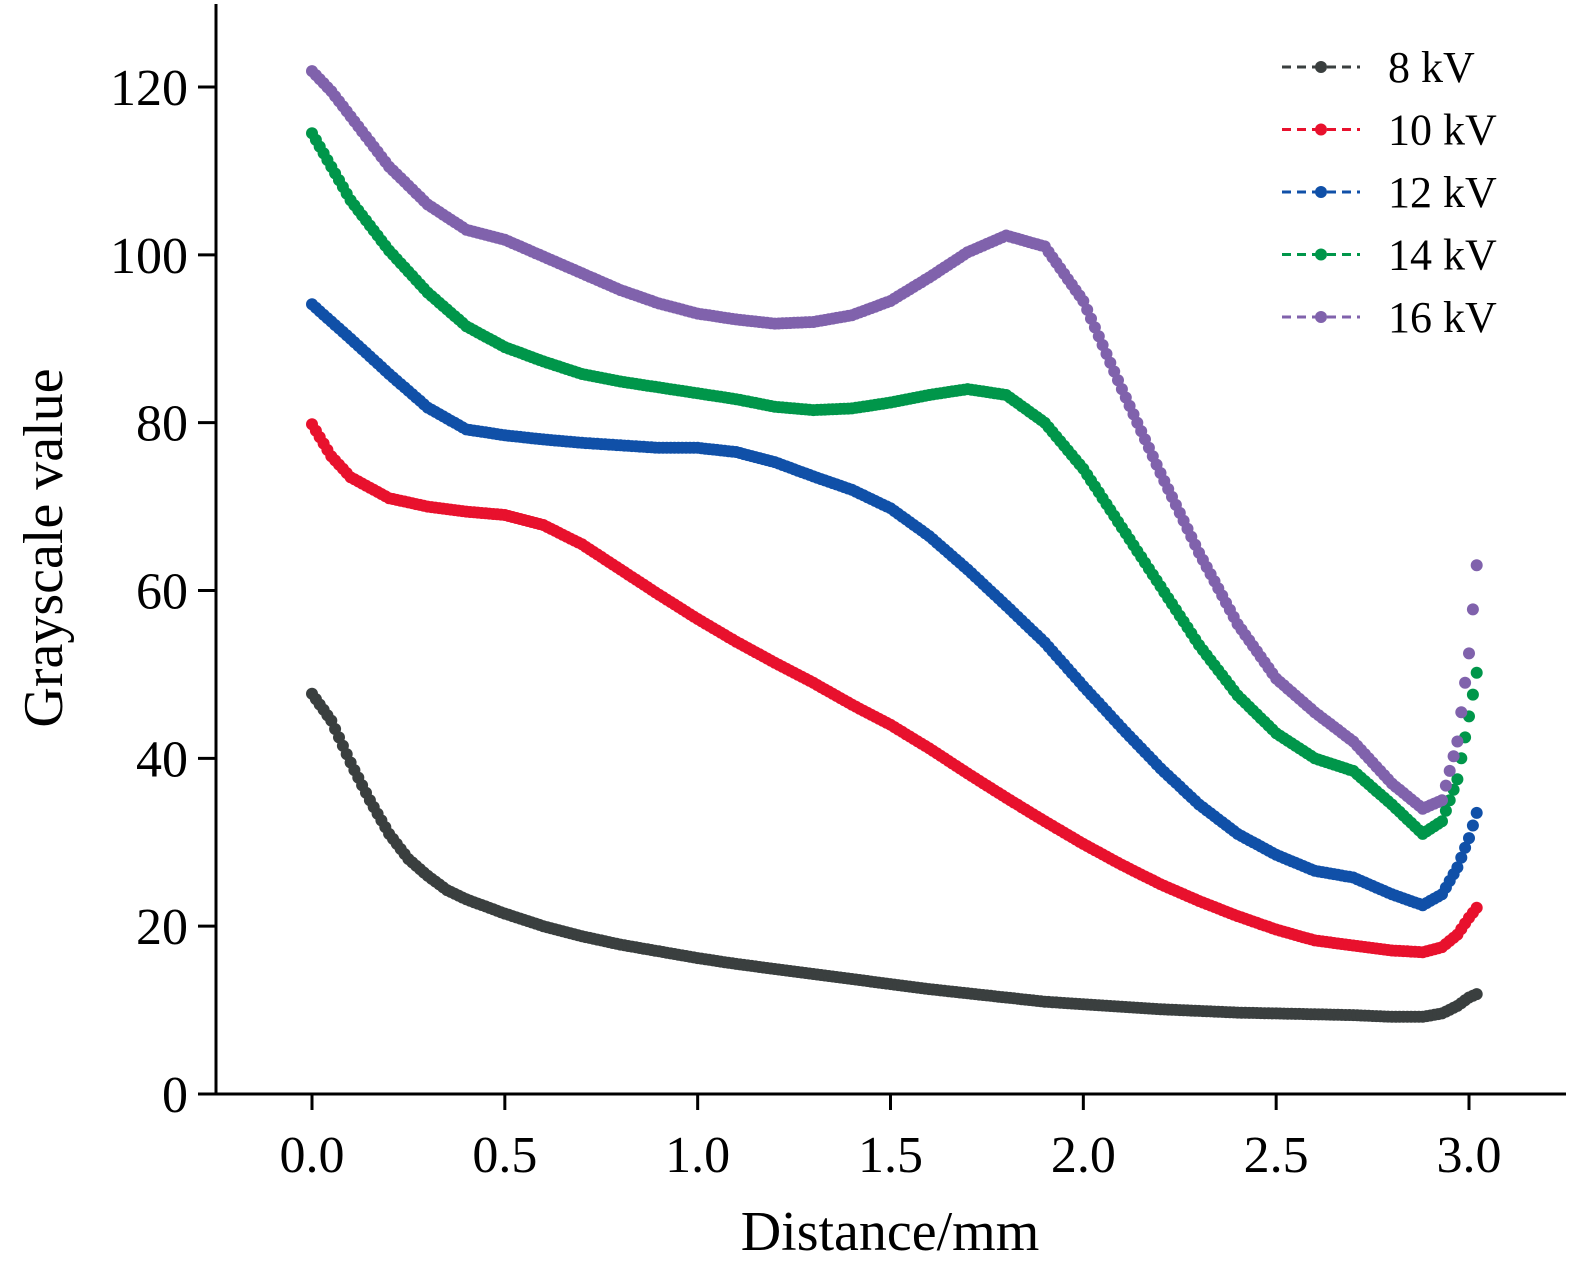  Describe the element at coordinates (162, 592) in the screenshot. I see `y-tick-label: 60` at that location.